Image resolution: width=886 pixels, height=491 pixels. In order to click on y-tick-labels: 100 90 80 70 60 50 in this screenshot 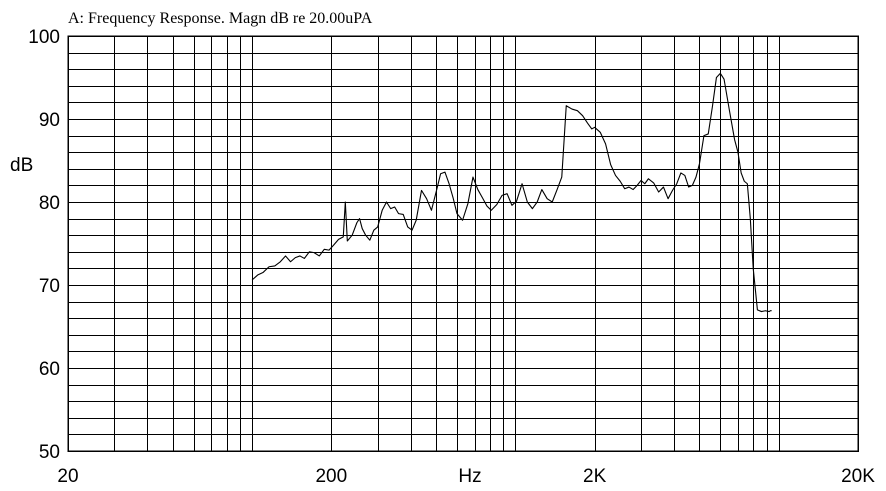, I will do `click(44, 245)`.